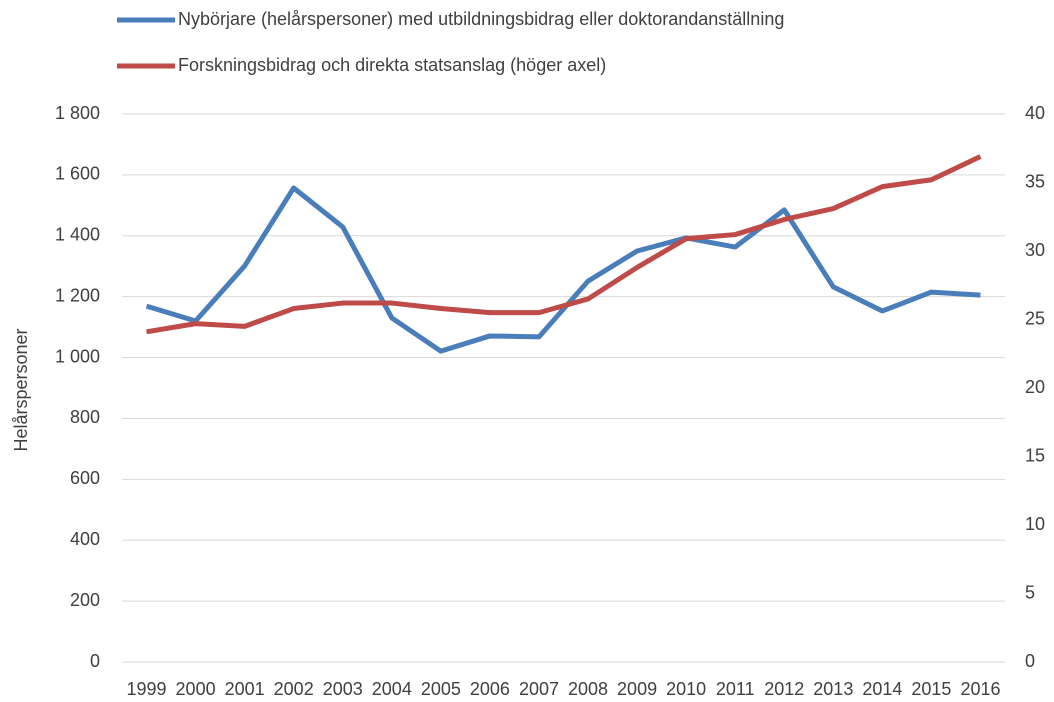  I want to click on y2-tick-label: 35, so click(1035, 181).